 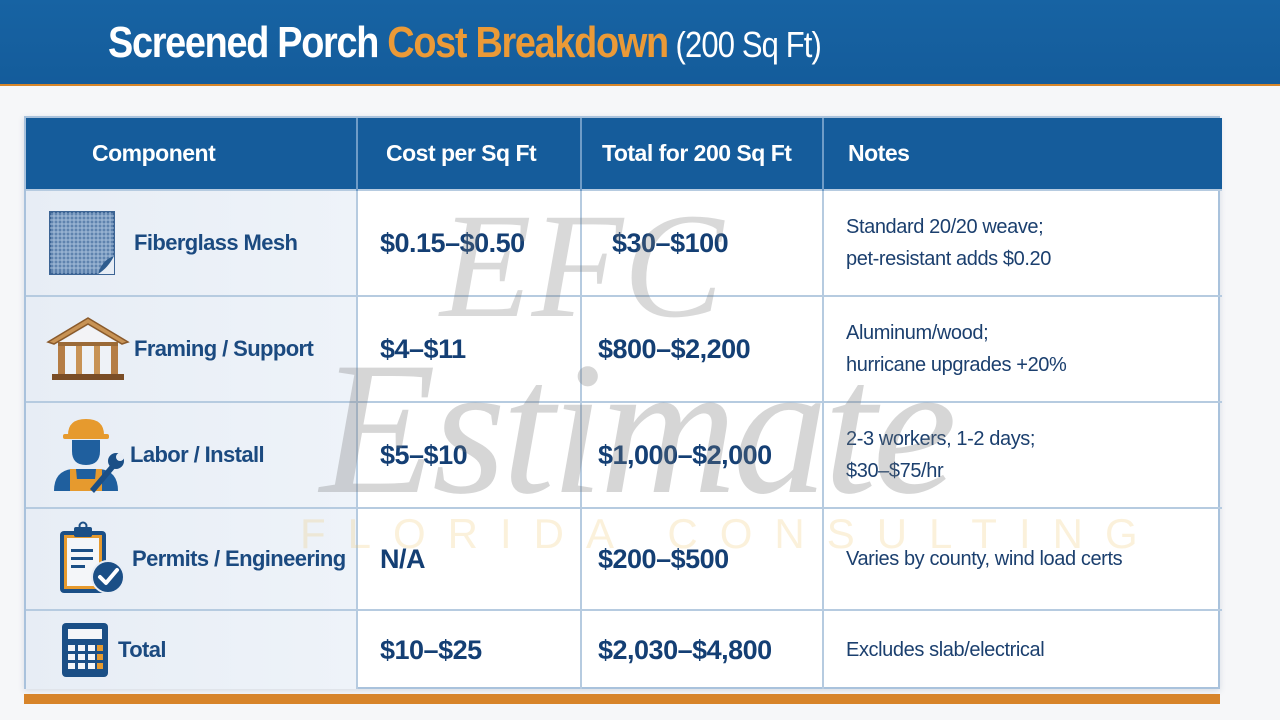 What do you see at coordinates (142, 649) in the screenshot?
I see `component-label: Total` at bounding box center [142, 649].